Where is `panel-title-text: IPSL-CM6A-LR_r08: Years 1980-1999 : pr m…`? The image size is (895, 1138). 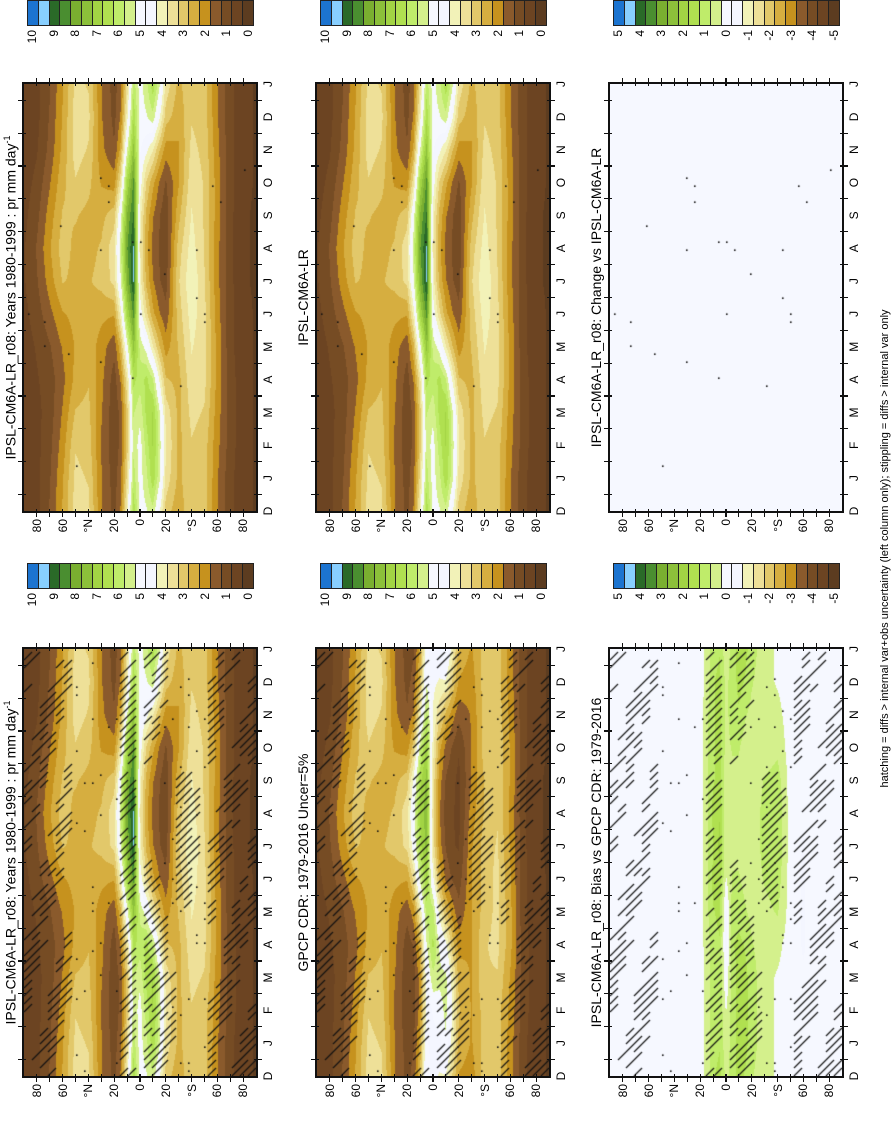
panel-title-text: IPSL-CM6A-LR_r08: Years 1980-1999 : pr m… is located at coordinates (10, 866).